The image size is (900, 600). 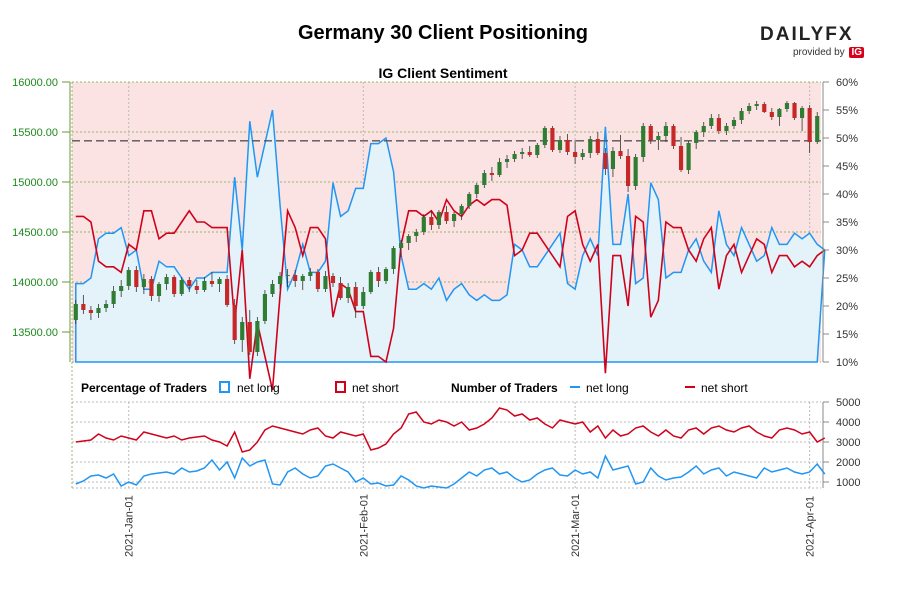 I want to click on price-tick-label: 14500.00, so click(x=35, y=233).